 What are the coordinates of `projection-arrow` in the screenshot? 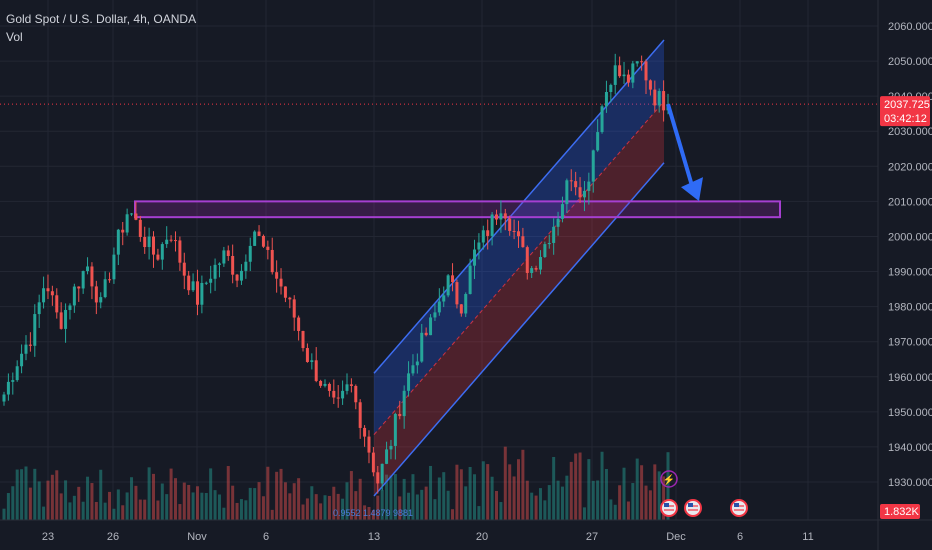 It's located at (684, 152).